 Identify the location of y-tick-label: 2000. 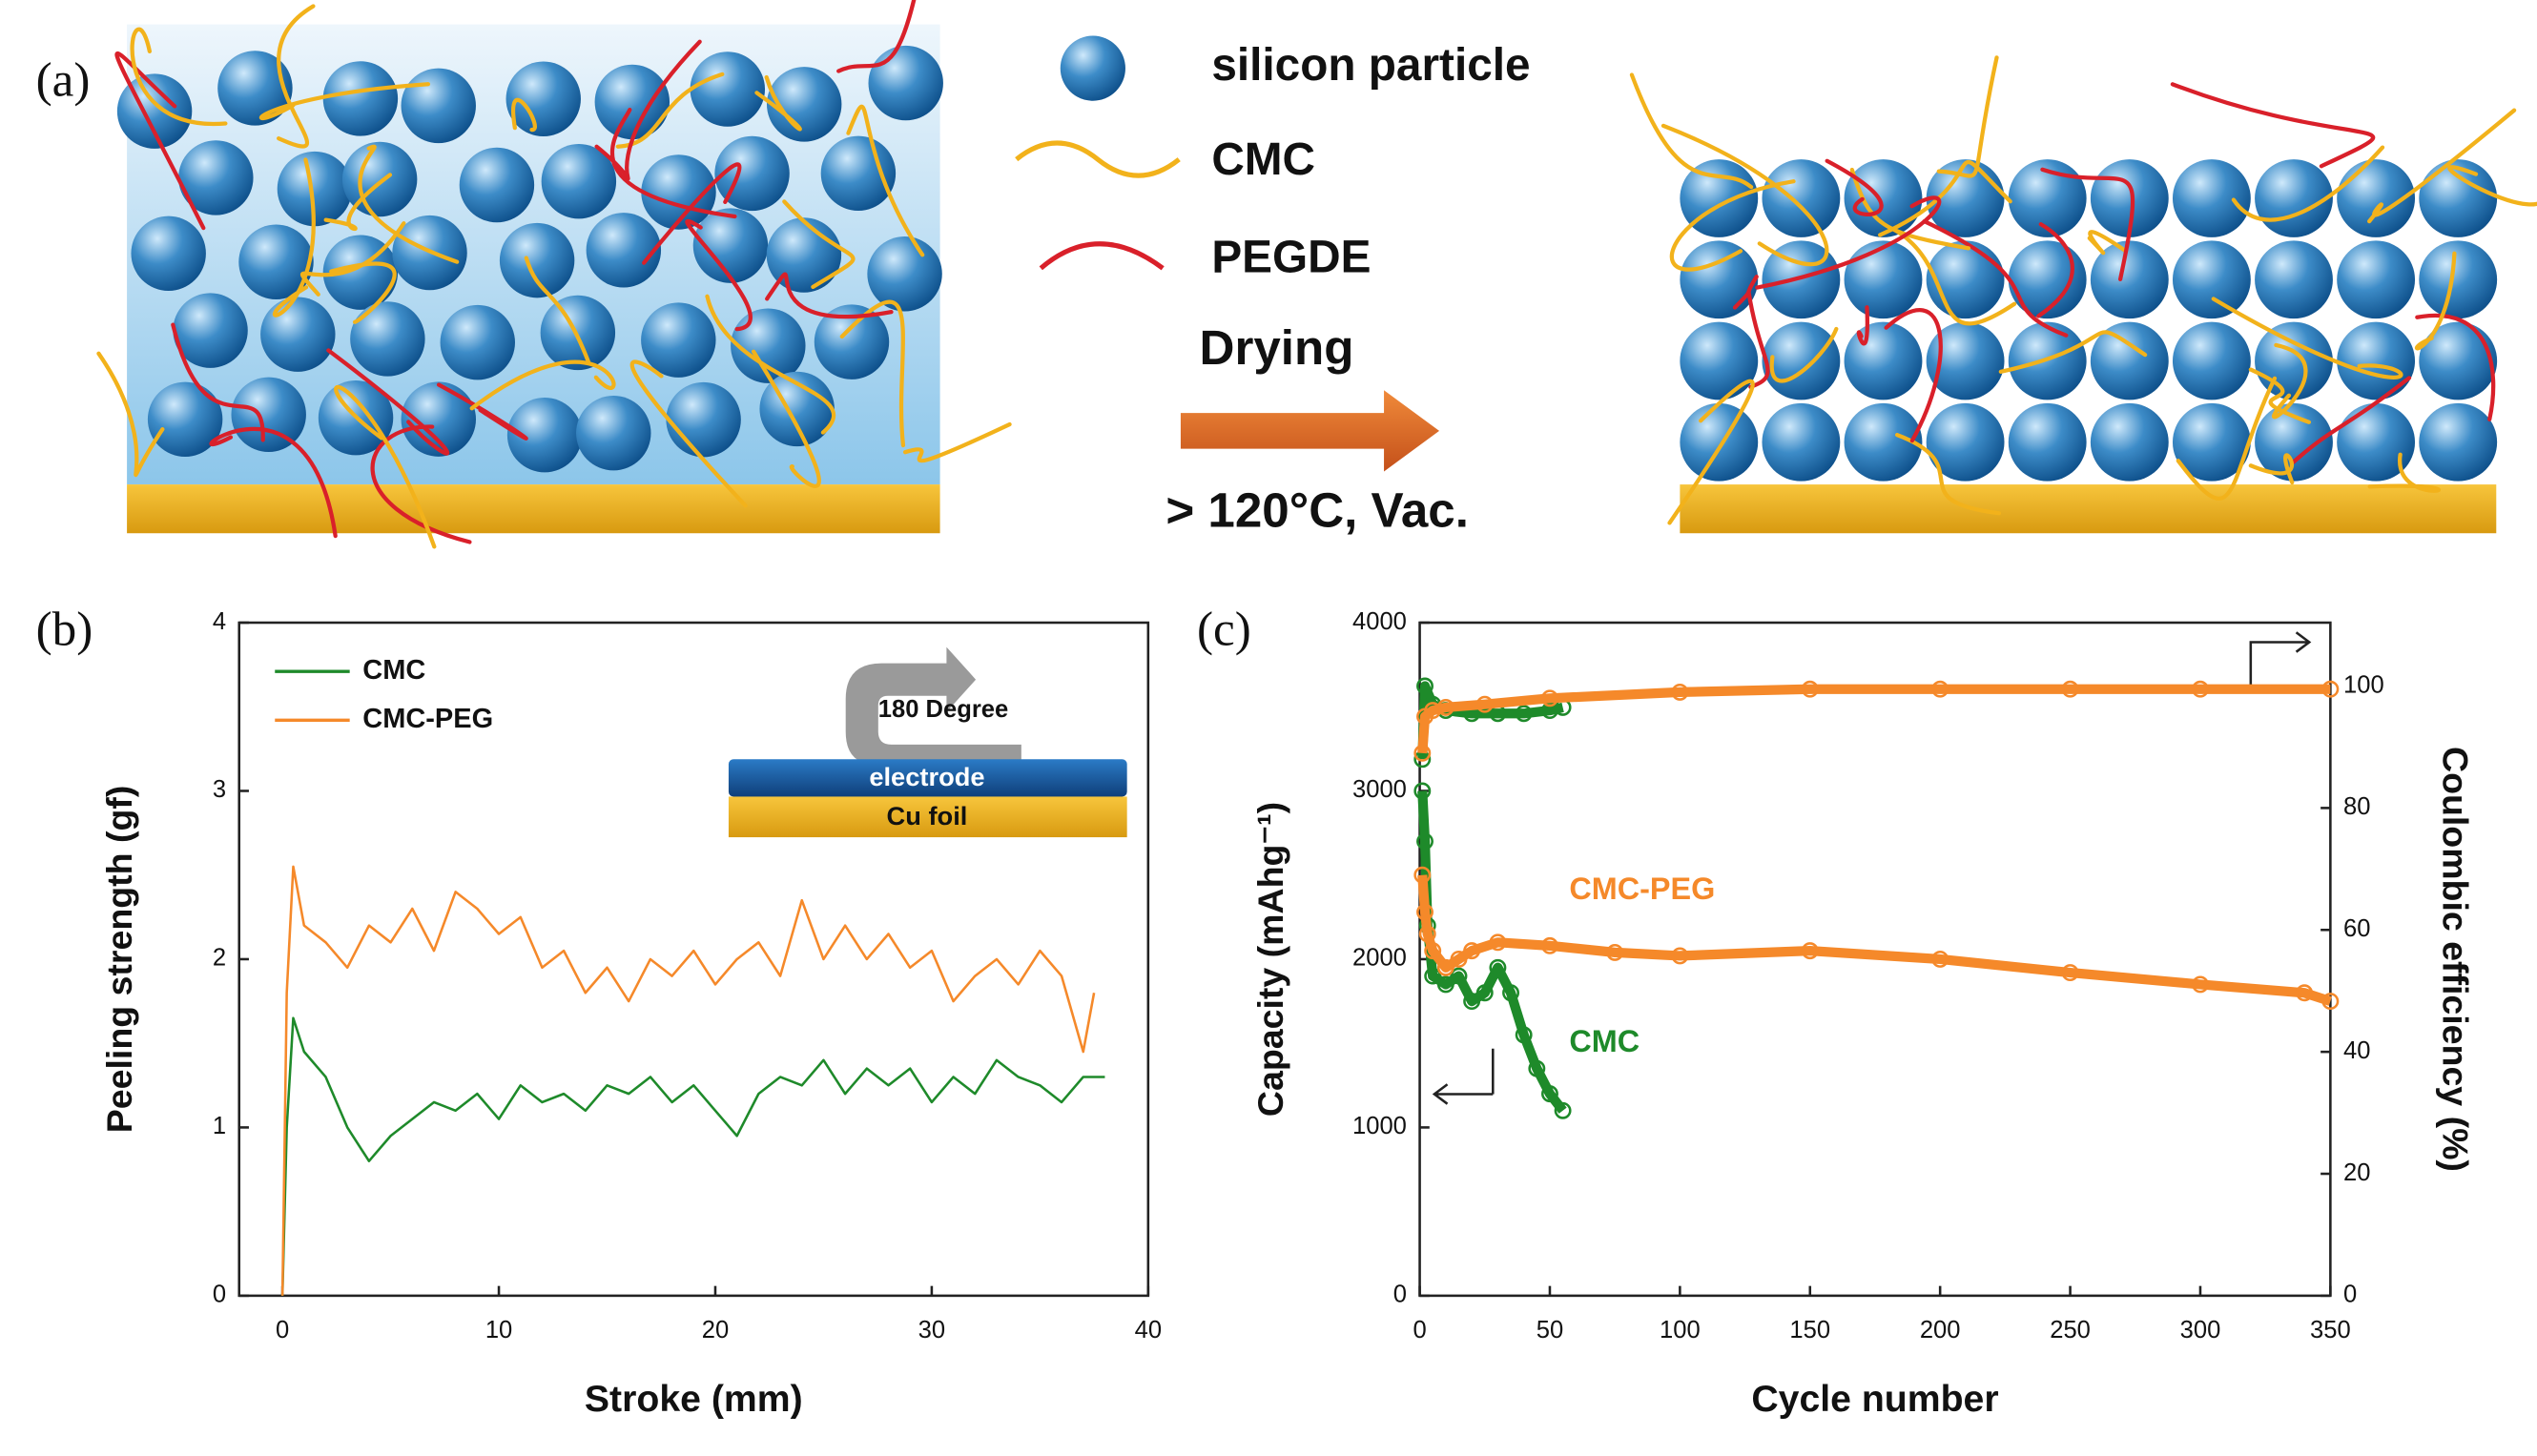
(1379, 958).